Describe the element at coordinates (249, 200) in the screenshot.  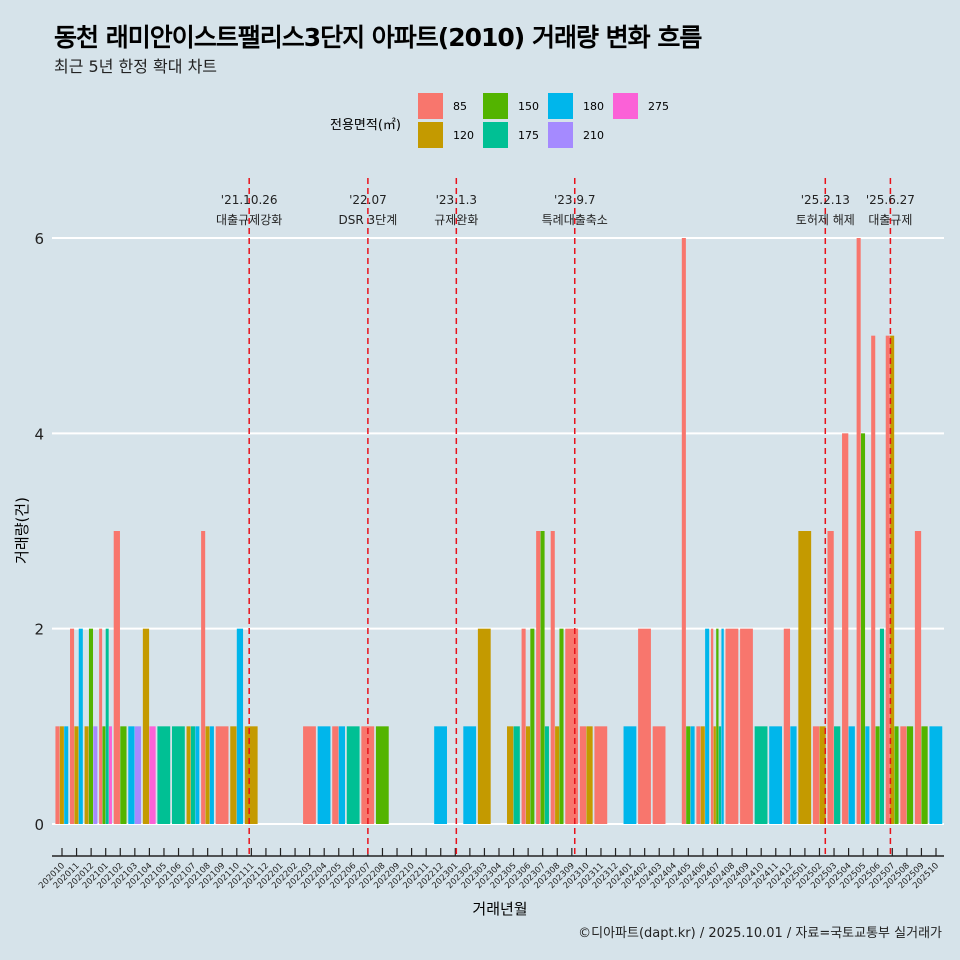
I see `event-date: '21.10.26` at that location.